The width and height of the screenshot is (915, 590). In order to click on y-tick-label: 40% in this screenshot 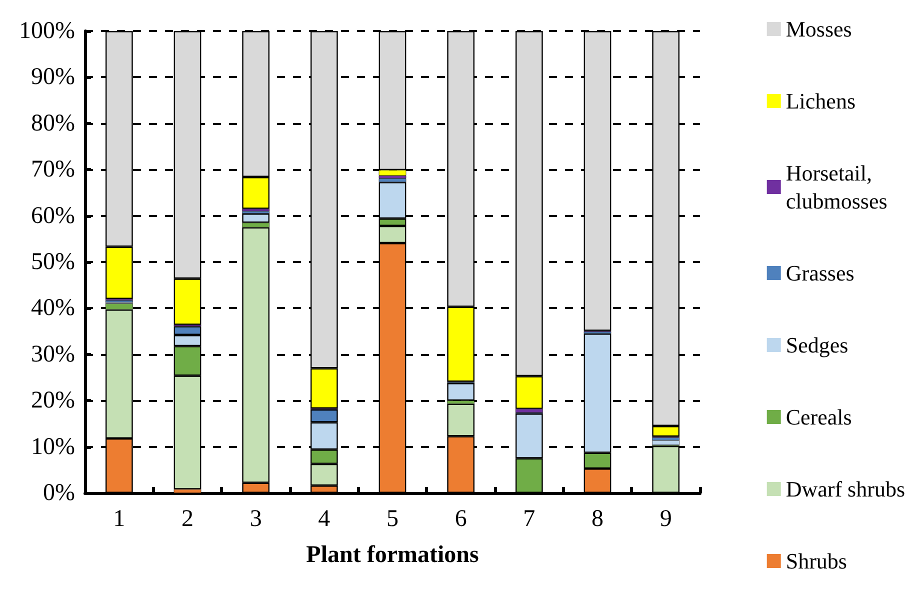, I will do `click(53, 308)`.